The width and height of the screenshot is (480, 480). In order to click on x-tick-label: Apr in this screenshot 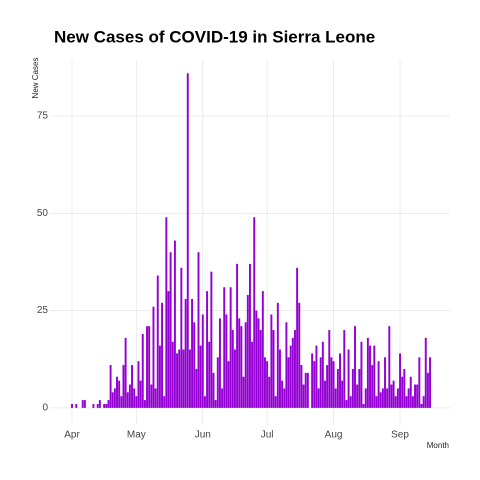, I will do `click(72, 435)`.